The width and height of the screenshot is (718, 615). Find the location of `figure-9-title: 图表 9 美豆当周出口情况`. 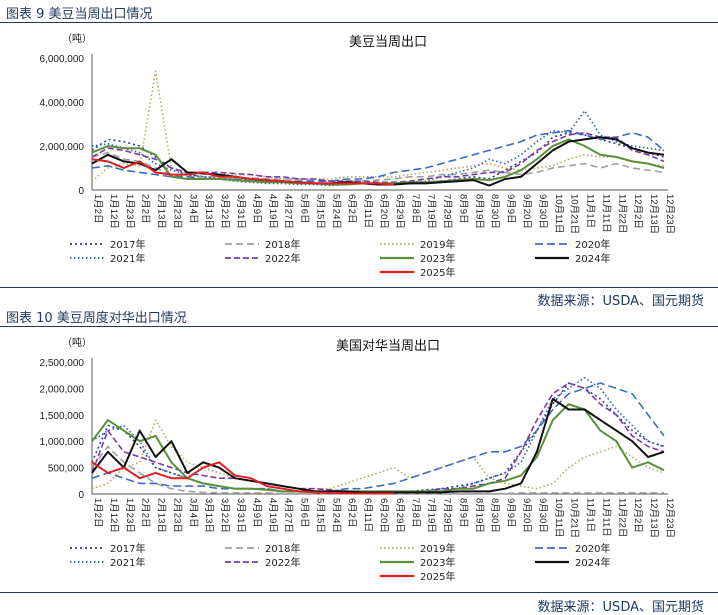

figure-9-title: 图表 9 美豆当周出口情况 is located at coordinates (79, 14).